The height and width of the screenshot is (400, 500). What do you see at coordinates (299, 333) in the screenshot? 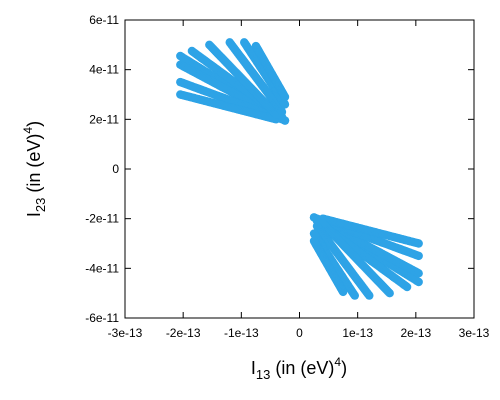
I see `x-tick-label: 0` at bounding box center [299, 333].